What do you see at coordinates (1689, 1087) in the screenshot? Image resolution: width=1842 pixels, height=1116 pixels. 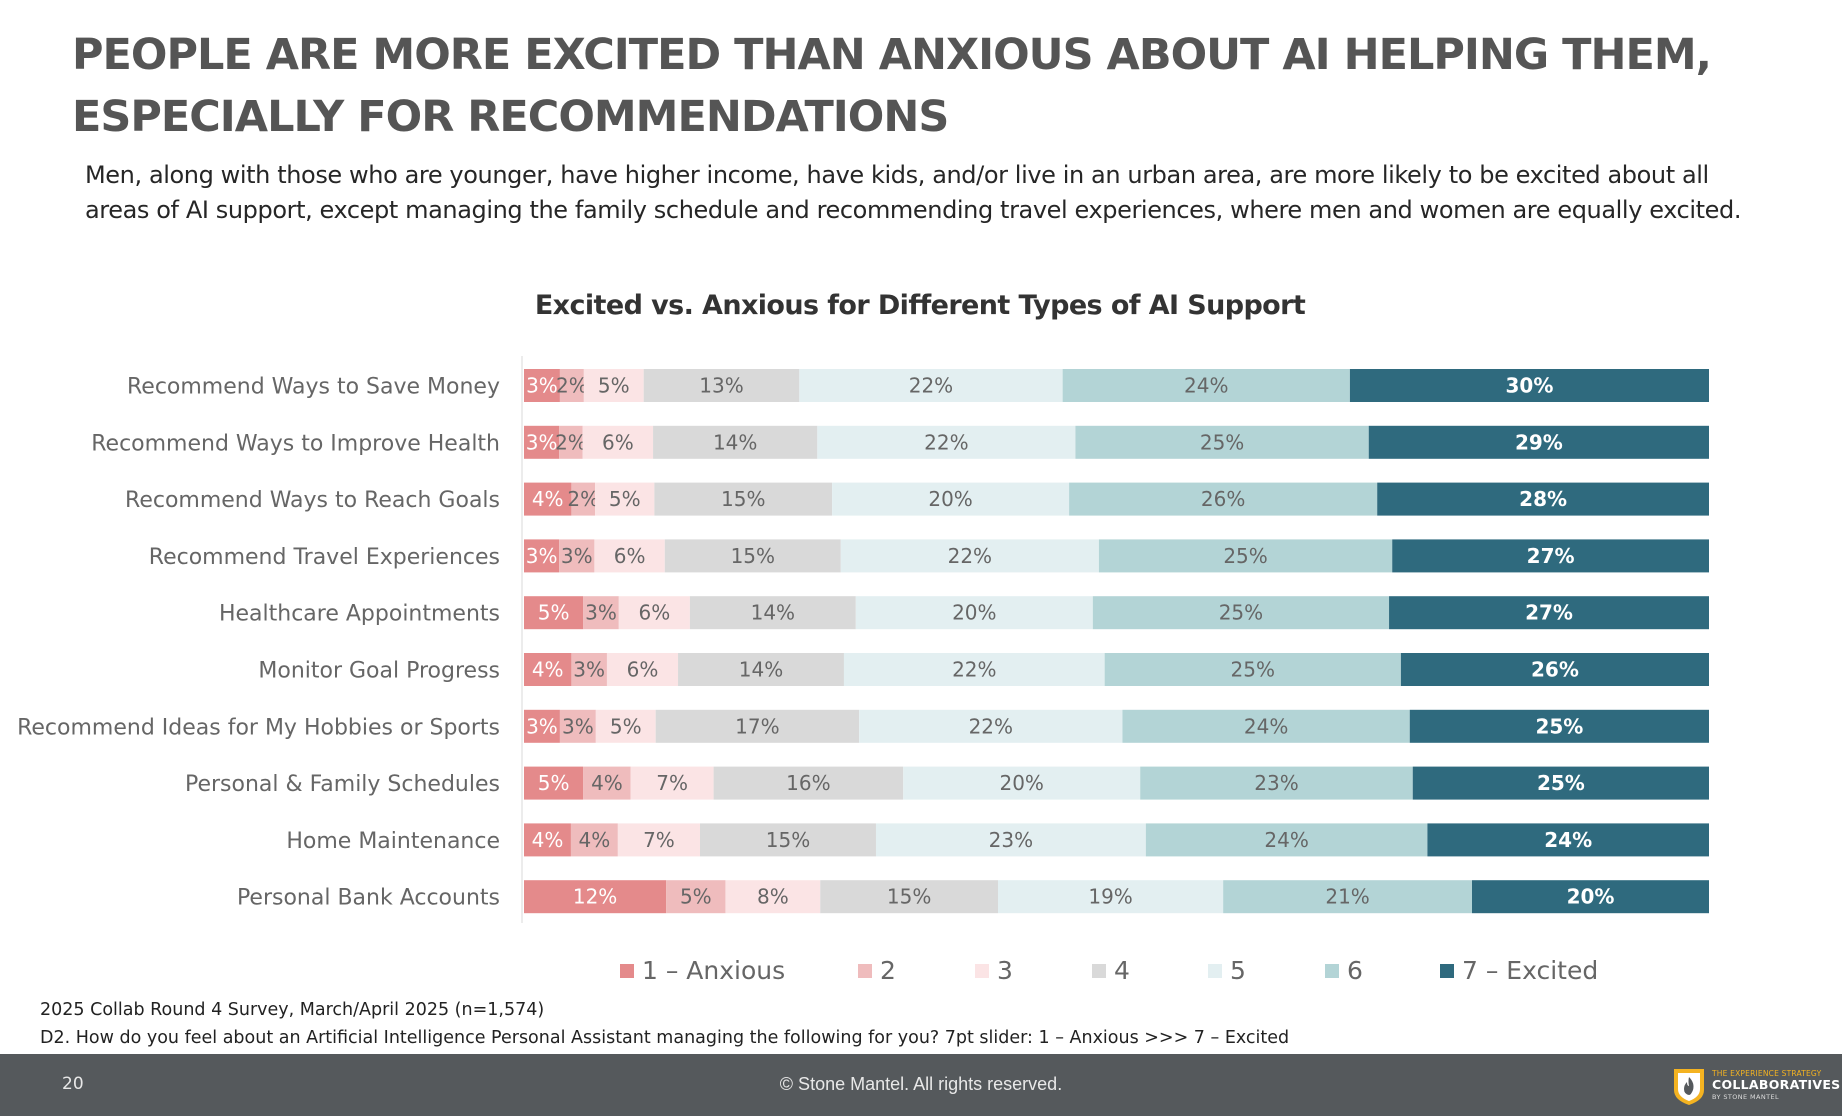 I see `shield-flame-icon` at bounding box center [1689, 1087].